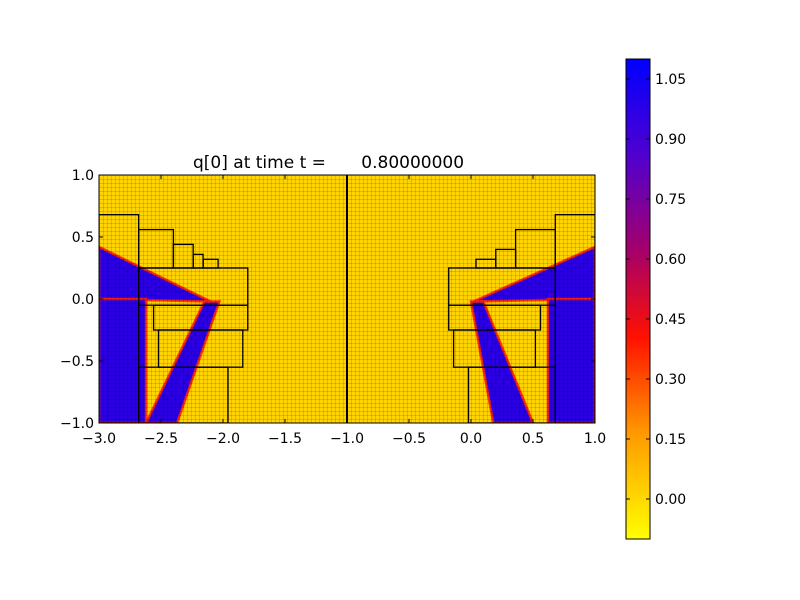 Image resolution: width=800 pixels, height=600 pixels. I want to click on x-tick-label: −2.0, so click(223, 439).